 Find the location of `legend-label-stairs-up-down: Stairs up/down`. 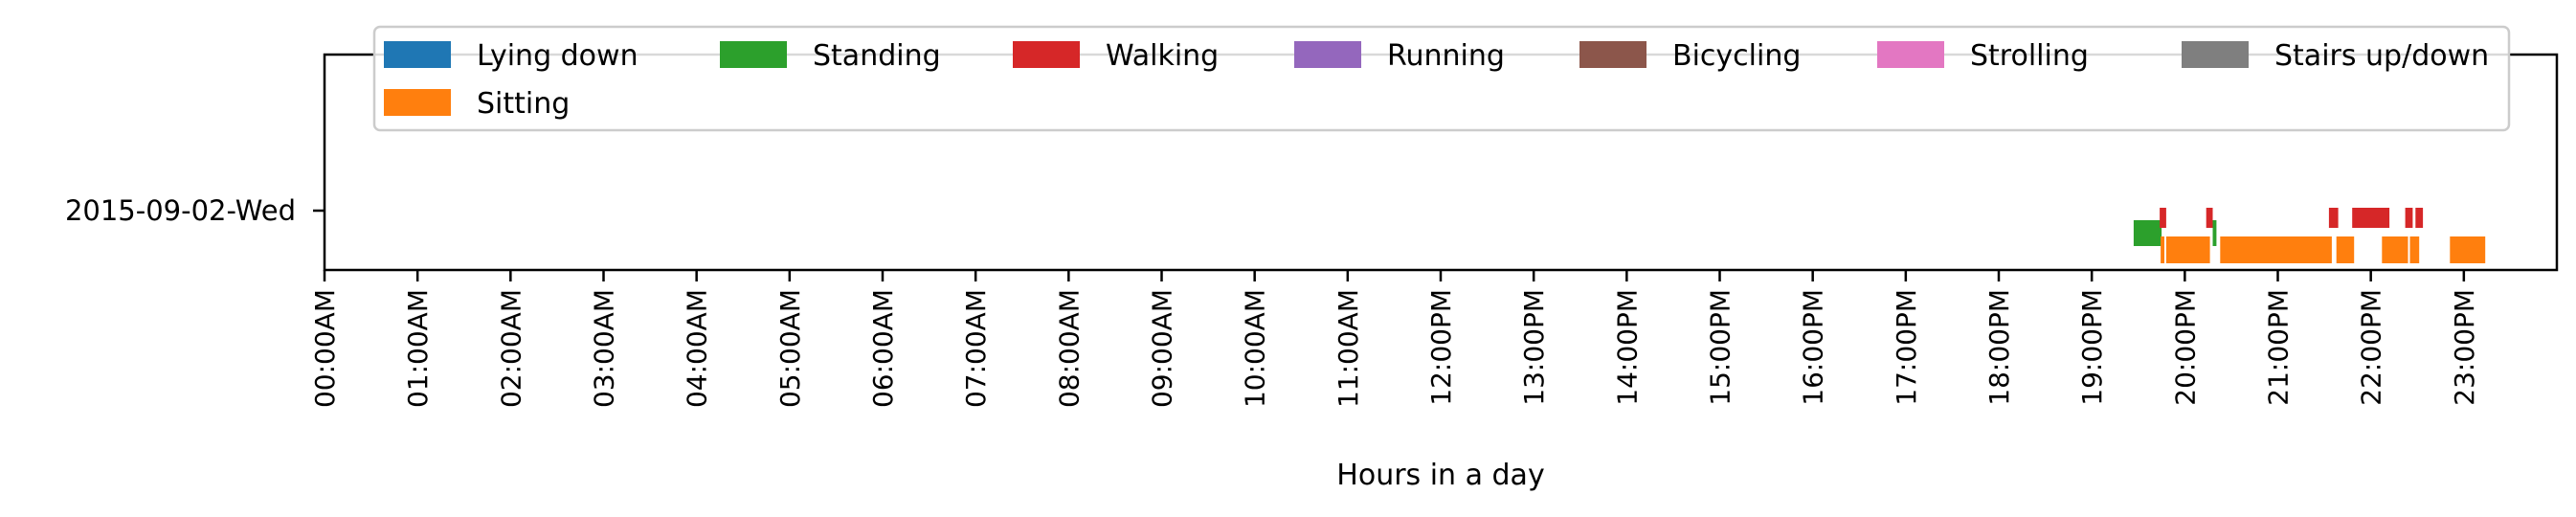

legend-label-stairs-up-down: Stairs up/down is located at coordinates (2381, 56).